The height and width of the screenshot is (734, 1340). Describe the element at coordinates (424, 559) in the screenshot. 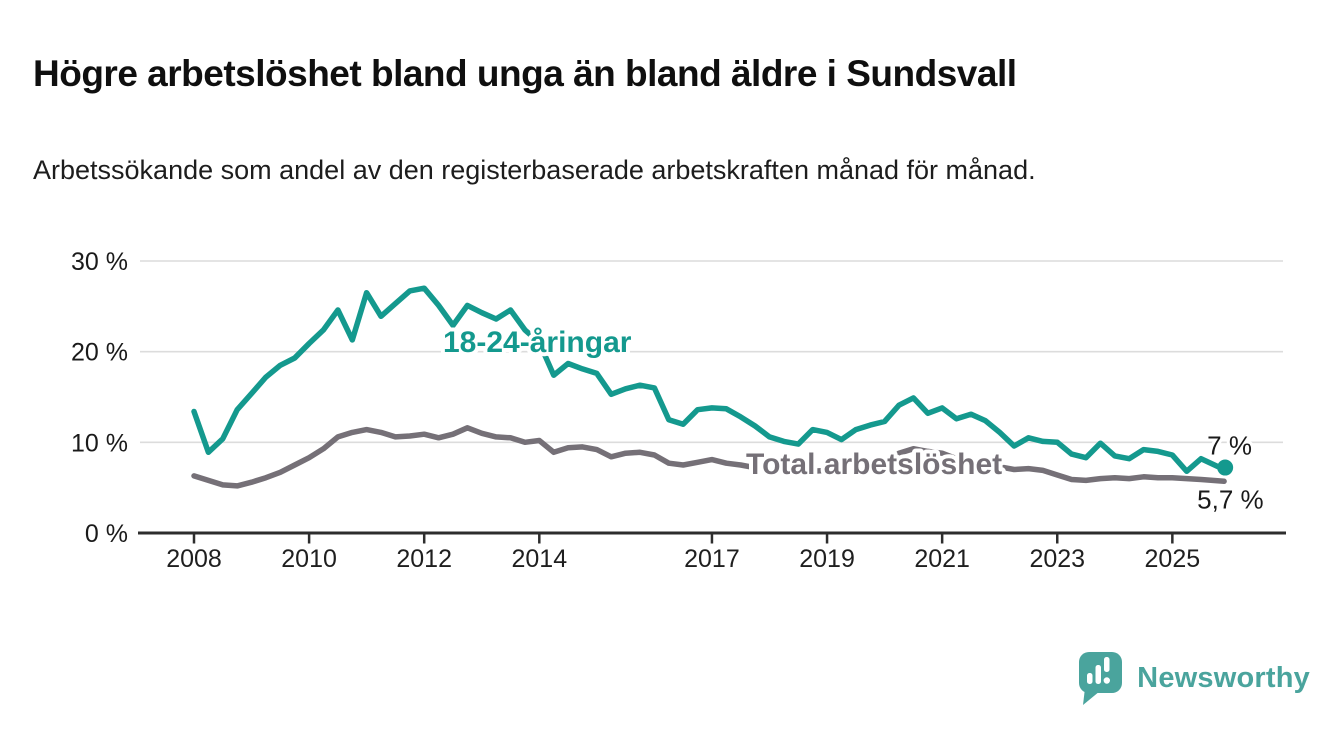

I see `x-axis-label: 2012` at that location.